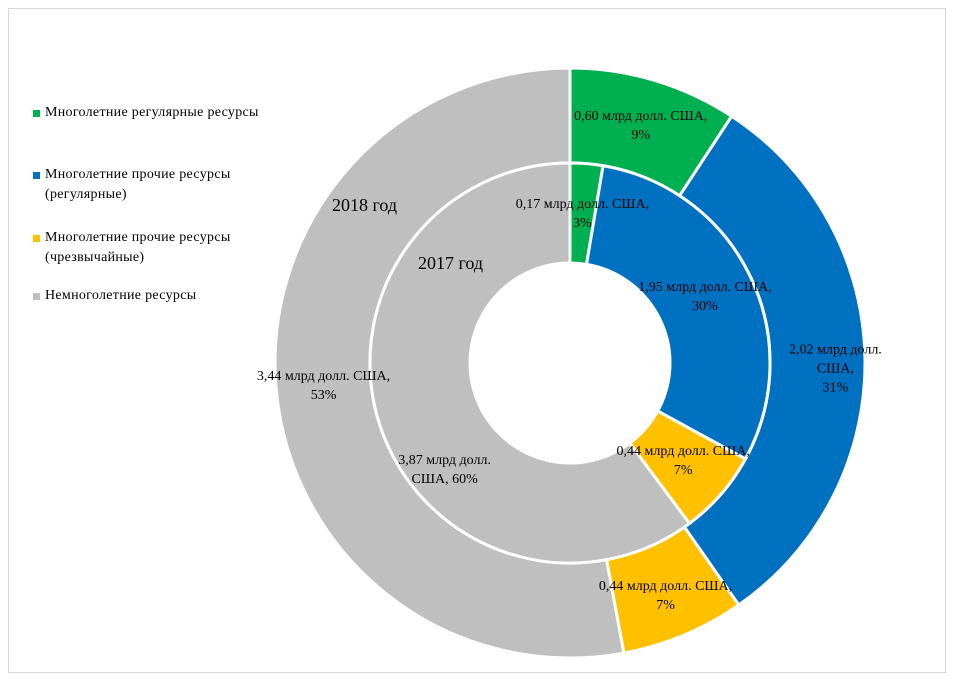 The width and height of the screenshot is (956, 683). I want to click on data-label: 3,87 млрд долл. США, 60%, so click(444, 470).